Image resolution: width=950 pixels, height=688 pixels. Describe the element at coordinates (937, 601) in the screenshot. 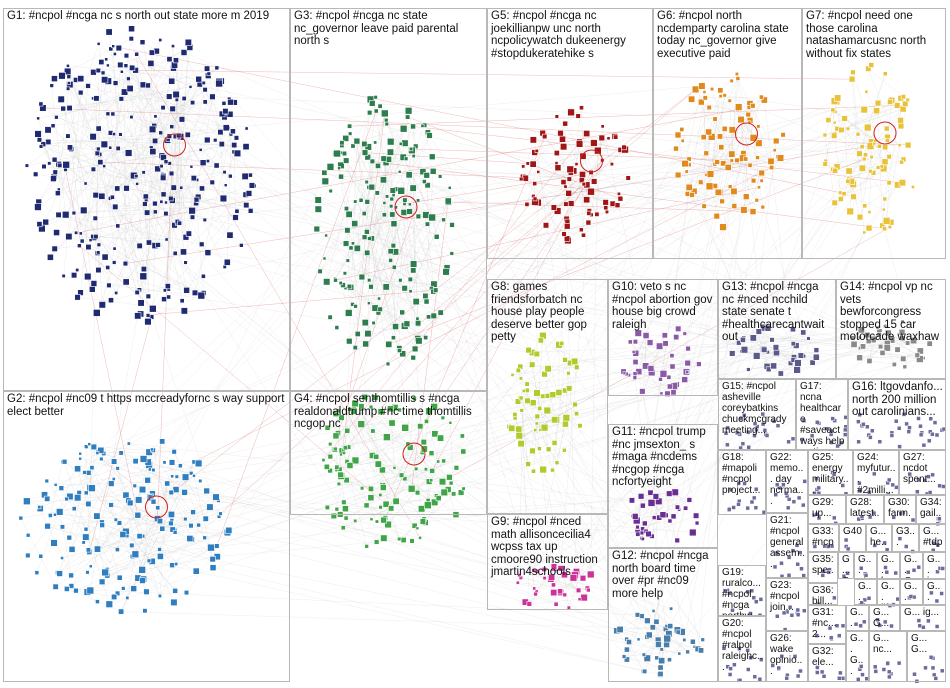

I see `node-g49` at that location.